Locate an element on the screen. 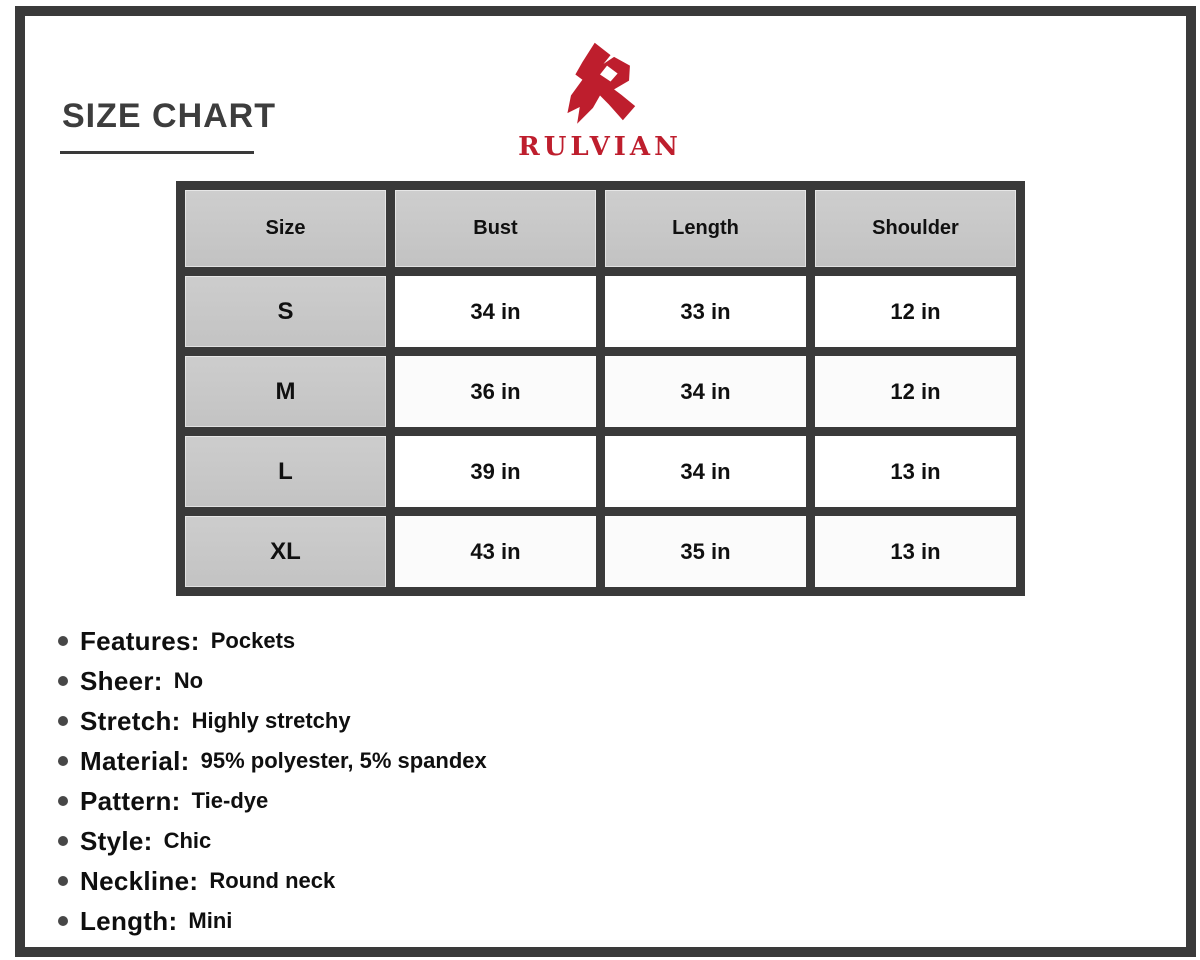 Image resolution: width=1200 pixels, height=960 pixels. list-item: Material: 95% polyester, 5% spandex is located at coordinates (272, 761).